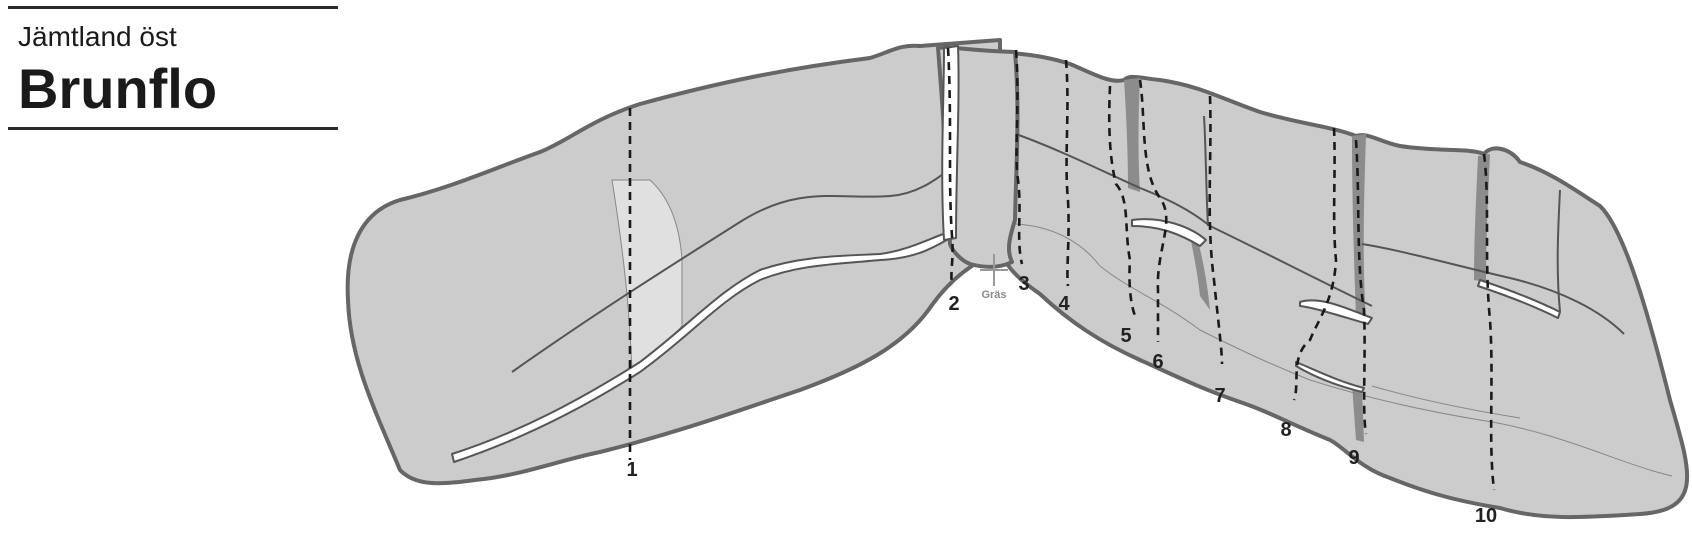 The width and height of the screenshot is (1692, 544). What do you see at coordinates (953, 304) in the screenshot?
I see `route-number-2: 2` at bounding box center [953, 304].